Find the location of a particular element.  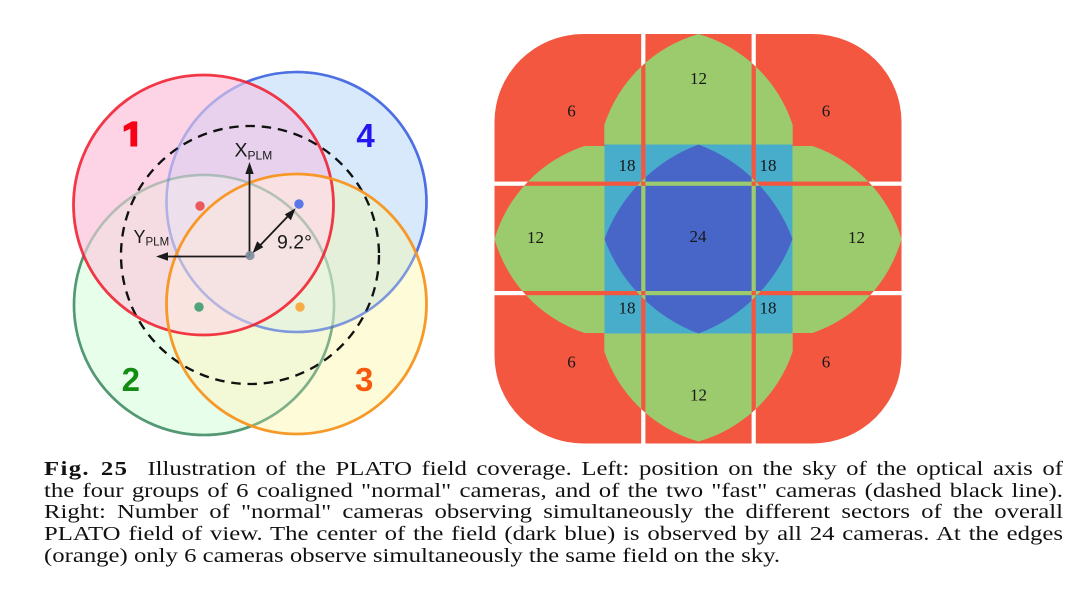

svg-text: 24 is located at coordinates (699, 236).